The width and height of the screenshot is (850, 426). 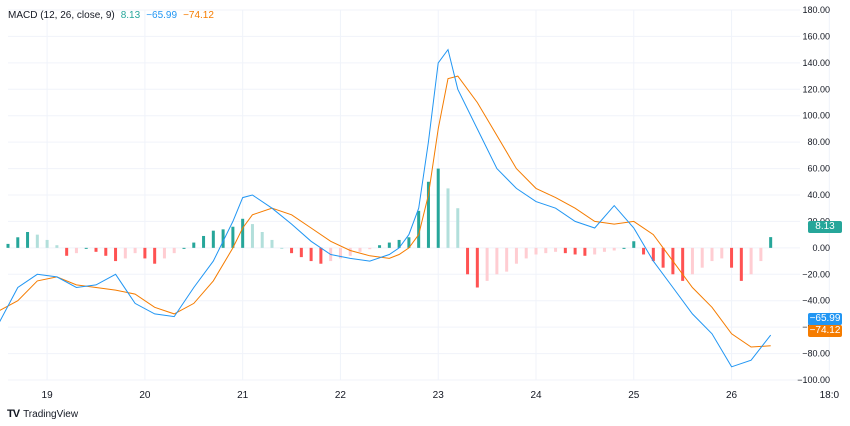 I want to click on x-tick-label: 23, so click(x=439, y=395).